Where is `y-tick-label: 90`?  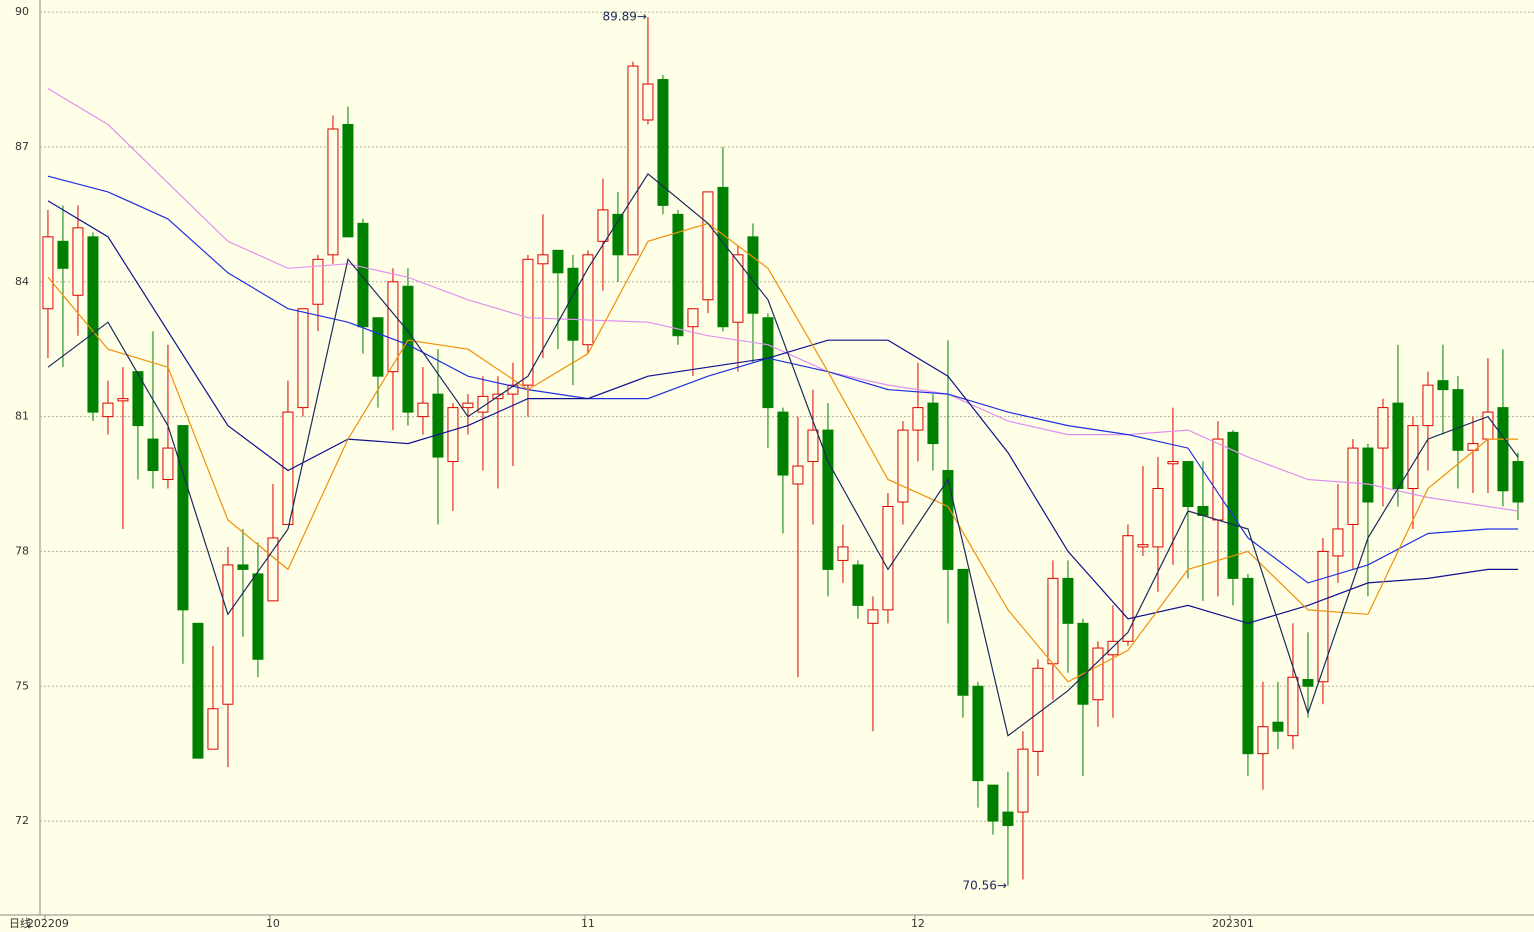 y-tick-label: 90 is located at coordinates (22, 11).